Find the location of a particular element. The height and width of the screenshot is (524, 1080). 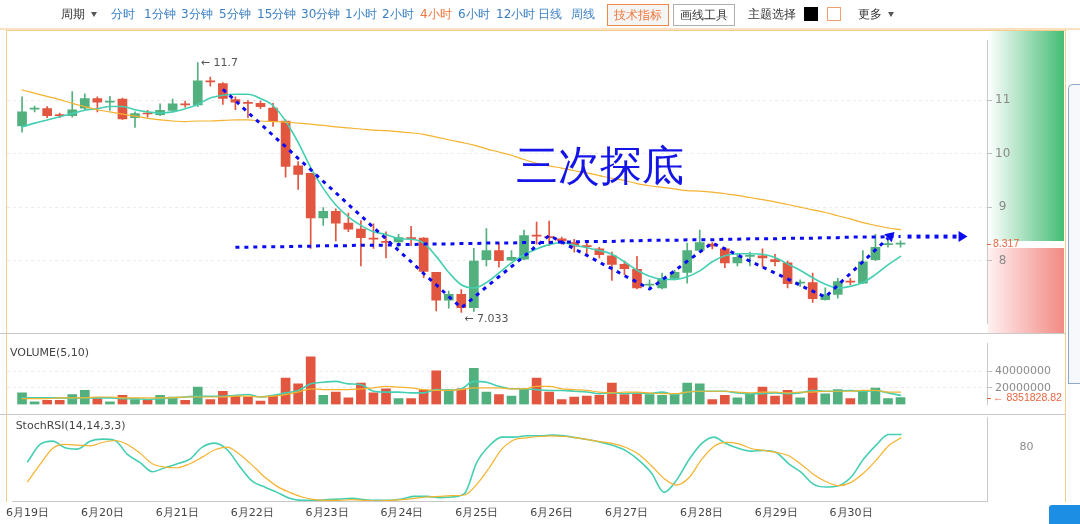

text: 80 is located at coordinates (1026, 446).